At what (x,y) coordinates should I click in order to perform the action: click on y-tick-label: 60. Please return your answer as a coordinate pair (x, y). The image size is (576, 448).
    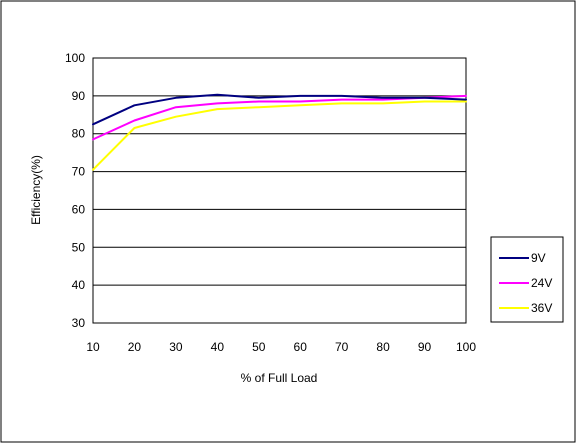
    Looking at the image, I should click on (79, 209).